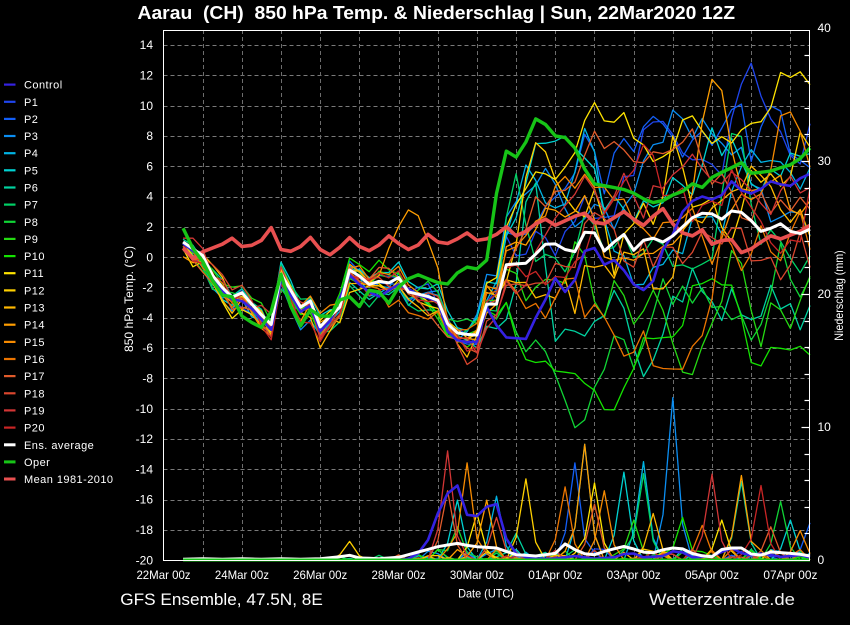 The image size is (850, 625). I want to click on svg-text: 850 hPa Temp. (°C), so click(129, 299).